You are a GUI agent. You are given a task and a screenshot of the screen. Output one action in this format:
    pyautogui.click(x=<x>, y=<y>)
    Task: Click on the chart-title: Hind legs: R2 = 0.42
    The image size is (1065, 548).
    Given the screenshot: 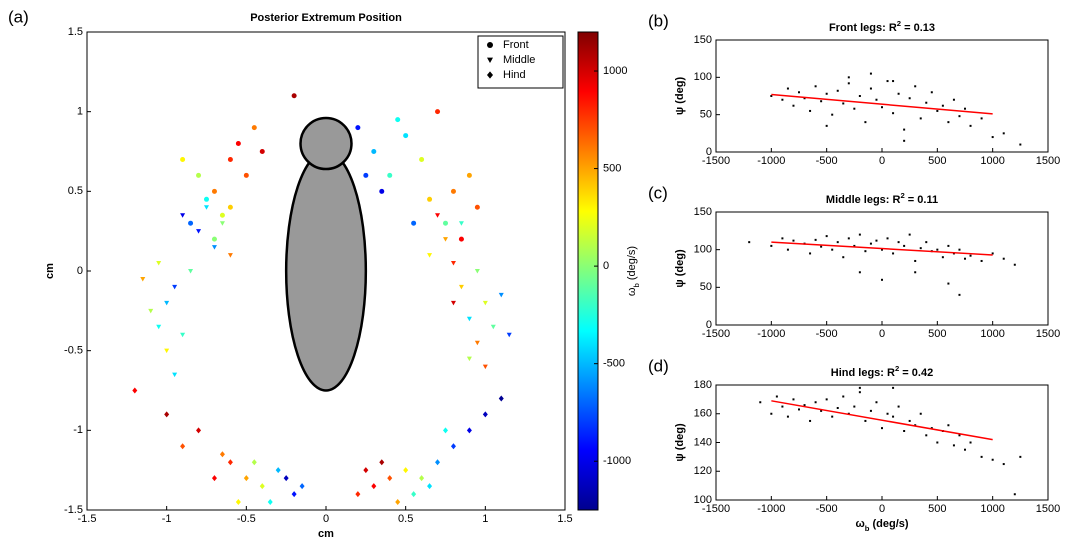 What is the action you would take?
    pyautogui.click(x=882, y=371)
    